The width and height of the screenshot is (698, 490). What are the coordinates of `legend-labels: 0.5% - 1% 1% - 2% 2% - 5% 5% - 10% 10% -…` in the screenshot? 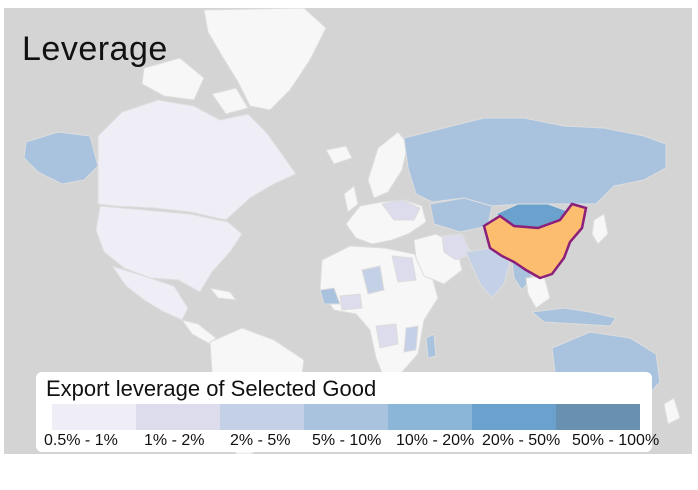 It's located at (355, 442).